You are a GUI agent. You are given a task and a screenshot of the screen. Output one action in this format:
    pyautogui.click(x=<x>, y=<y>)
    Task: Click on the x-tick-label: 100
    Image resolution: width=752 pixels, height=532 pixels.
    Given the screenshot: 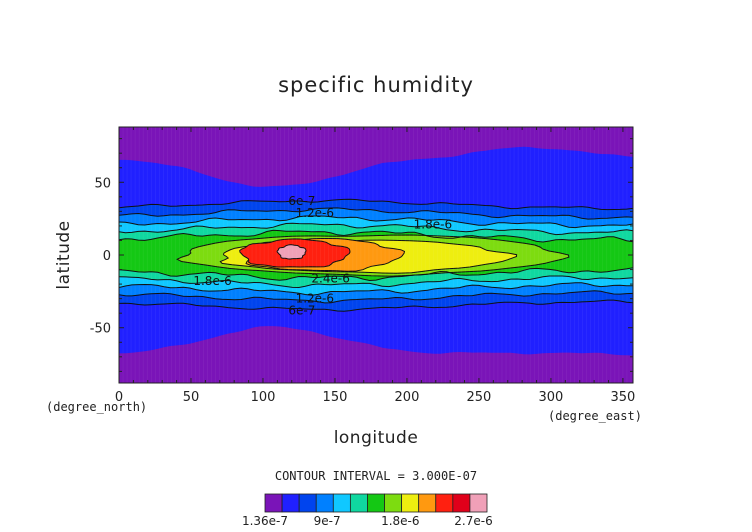 What is the action you would take?
    pyautogui.click(x=263, y=397)
    